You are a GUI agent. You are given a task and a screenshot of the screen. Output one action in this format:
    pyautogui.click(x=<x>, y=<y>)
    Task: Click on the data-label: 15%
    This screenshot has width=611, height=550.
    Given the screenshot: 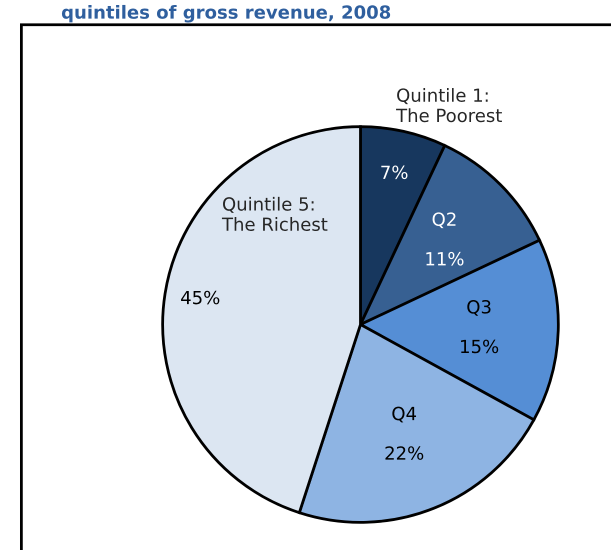 What is the action you would take?
    pyautogui.click(x=479, y=347)
    